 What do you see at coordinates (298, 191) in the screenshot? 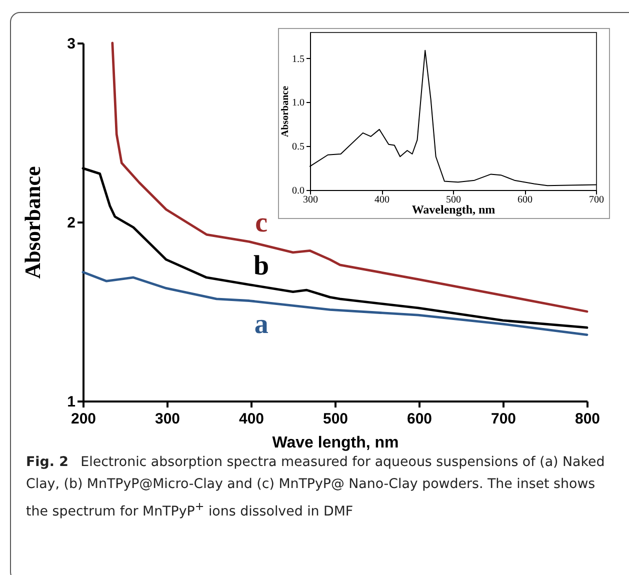
I see `y-tick-label: 0.0` at bounding box center [298, 191].